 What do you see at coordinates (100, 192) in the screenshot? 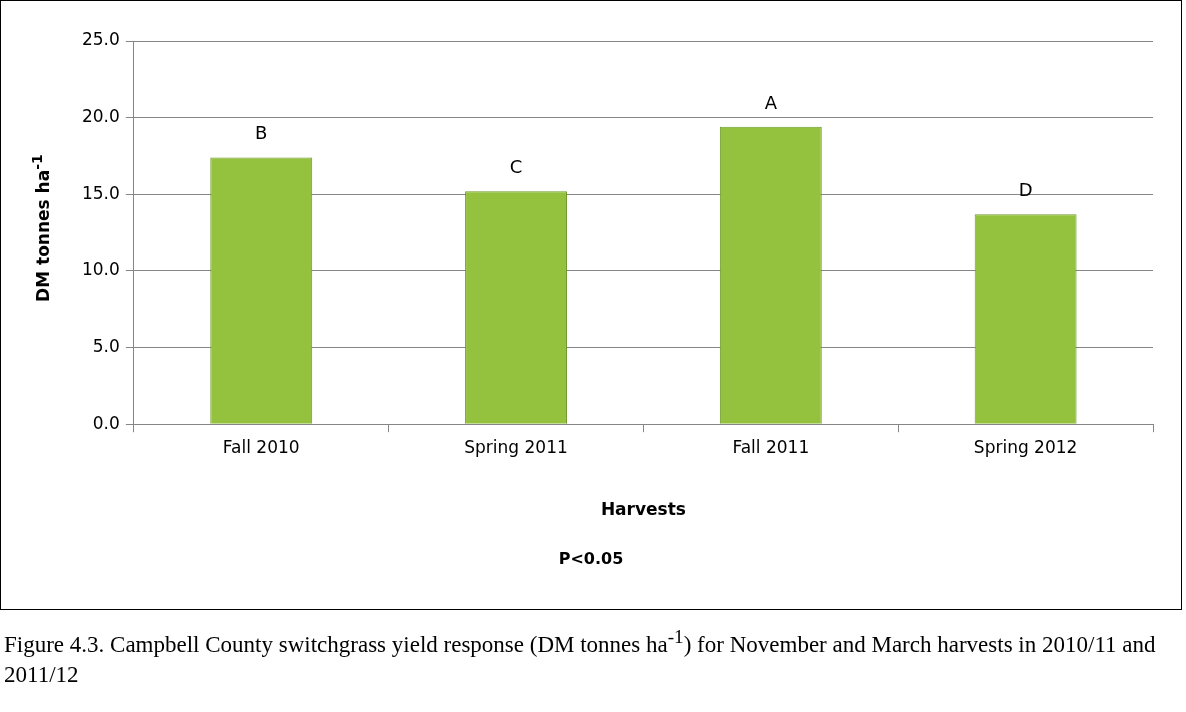
I see `y-tick-label: 15.0` at bounding box center [100, 192].